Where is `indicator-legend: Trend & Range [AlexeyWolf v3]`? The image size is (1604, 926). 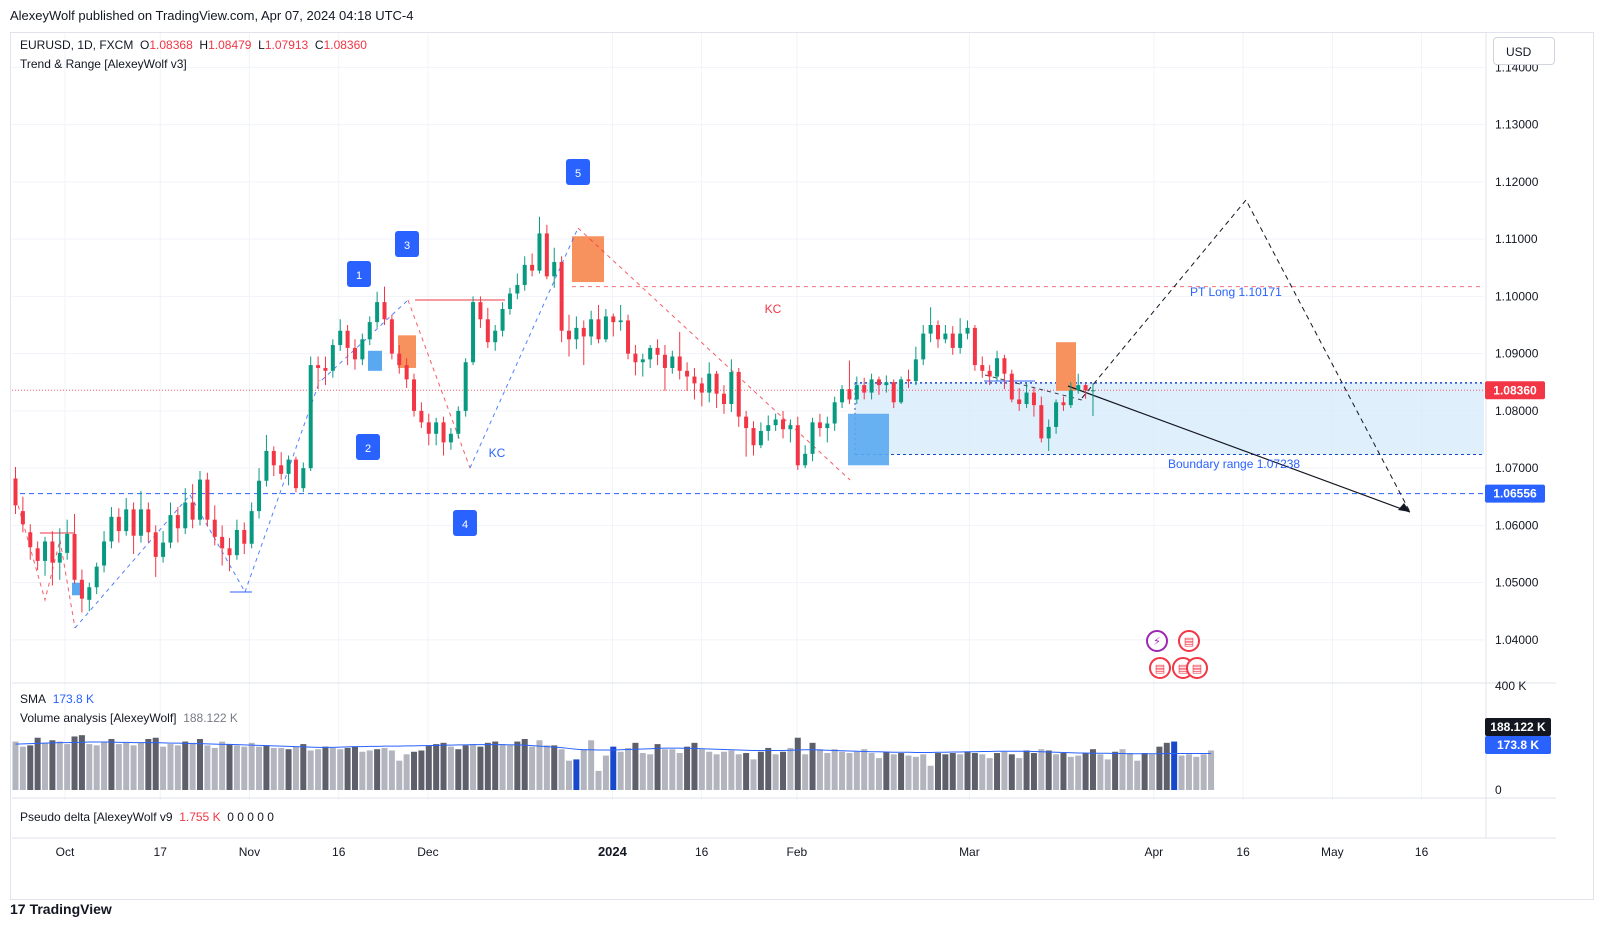
indicator-legend: Trend & Range [AlexeyWolf v3] is located at coordinates (103, 64).